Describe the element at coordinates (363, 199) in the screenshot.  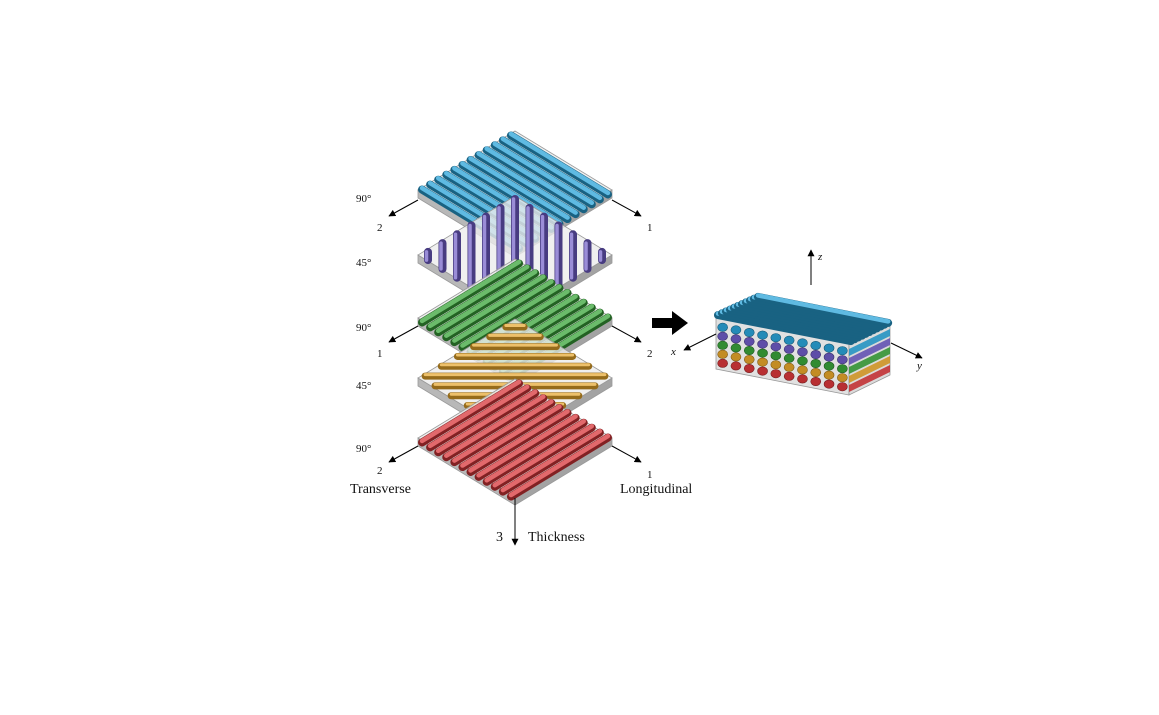
I see `ply-angle-label-1: 90°` at that location.